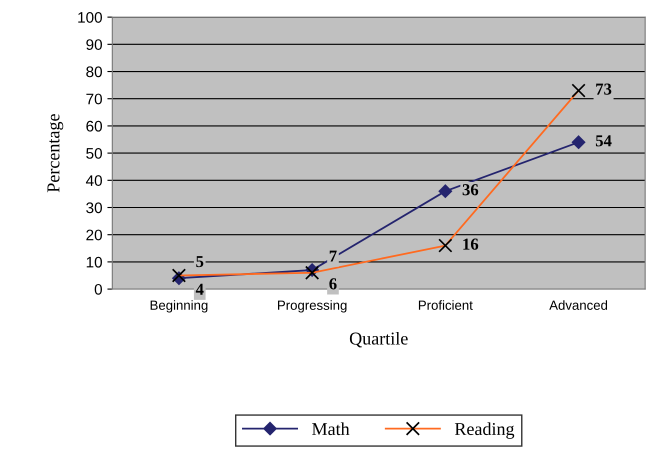 The height and width of the screenshot is (451, 653). I want to click on y-tick-label: 10, so click(94, 262).